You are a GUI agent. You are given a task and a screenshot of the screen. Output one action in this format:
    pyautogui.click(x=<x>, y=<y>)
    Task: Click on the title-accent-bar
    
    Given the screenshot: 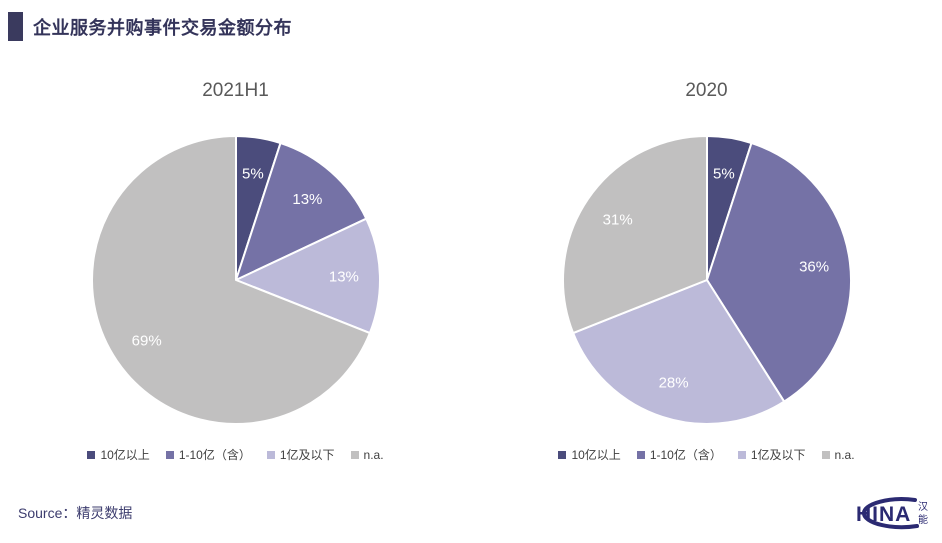 What is the action you would take?
    pyautogui.click(x=15, y=26)
    